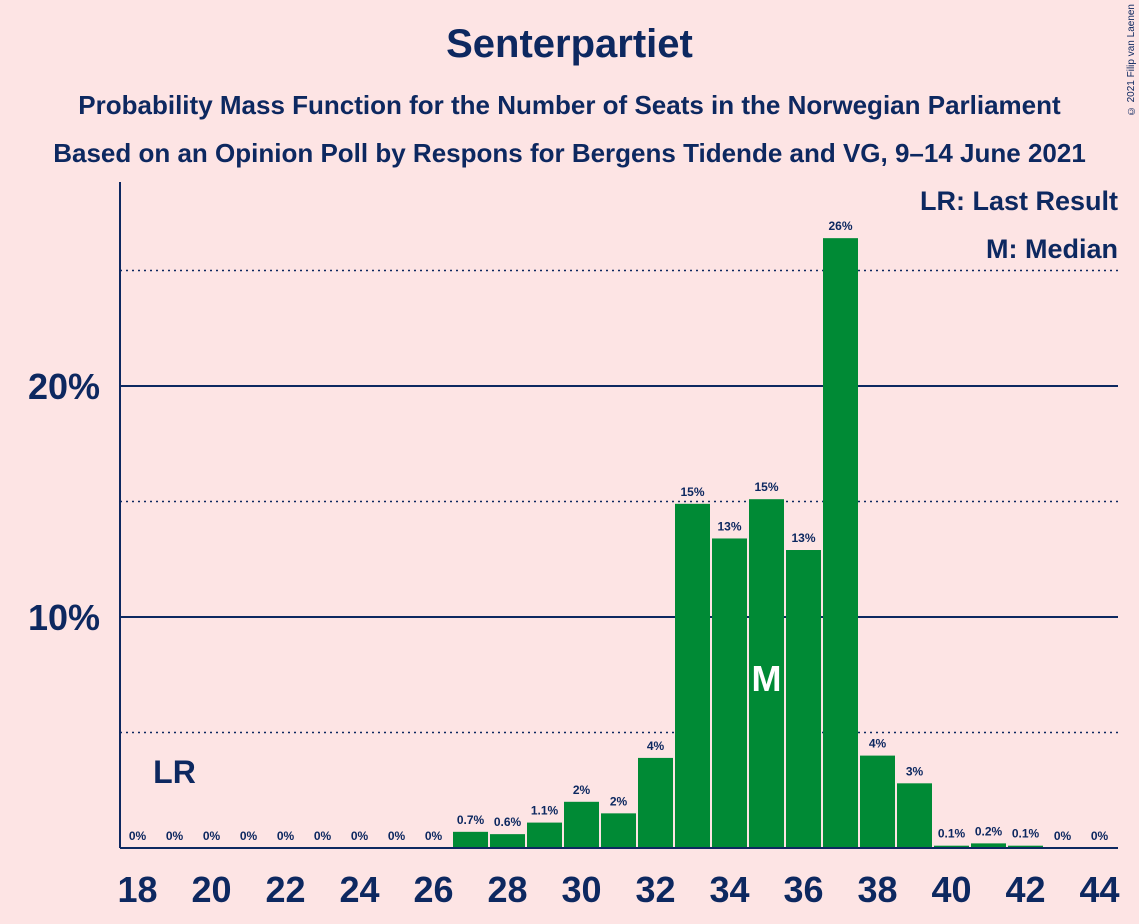 This screenshot has height=924, width=1139. I want to click on median-marker: M, so click(767, 678).